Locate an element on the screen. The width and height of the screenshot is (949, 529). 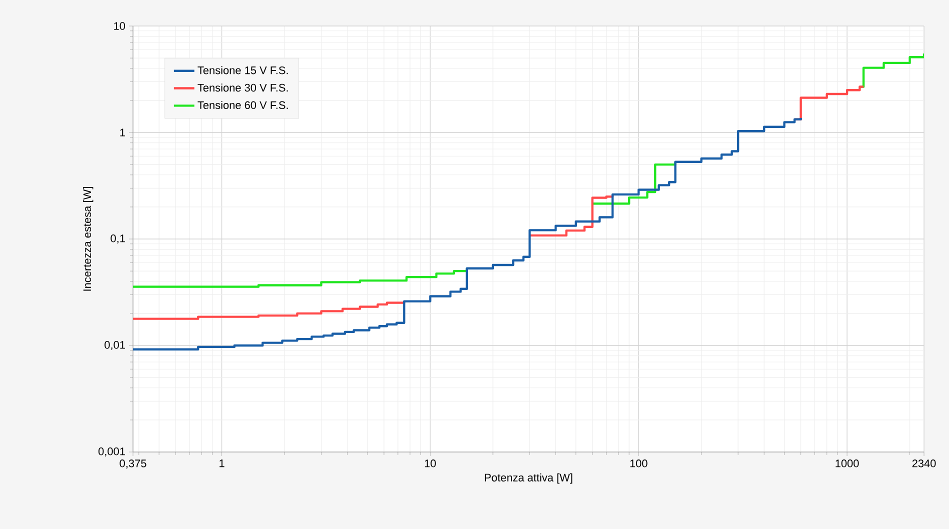
x-axis-title: Potenza attiva [W] is located at coordinates (528, 478).